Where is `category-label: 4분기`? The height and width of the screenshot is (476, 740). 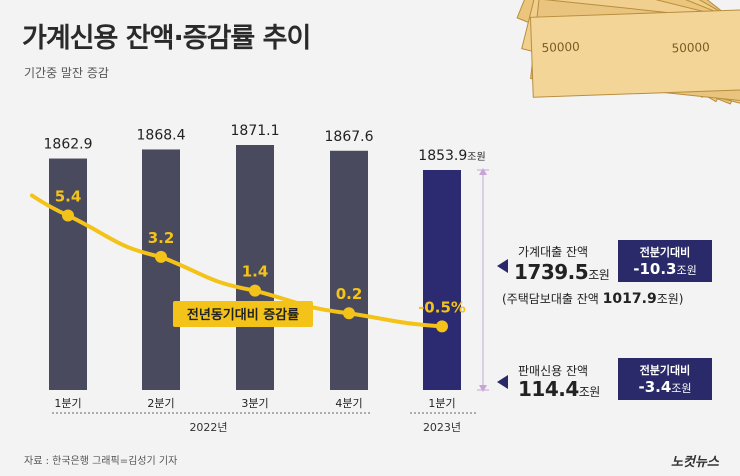 category-label: 4분기 is located at coordinates (348, 403).